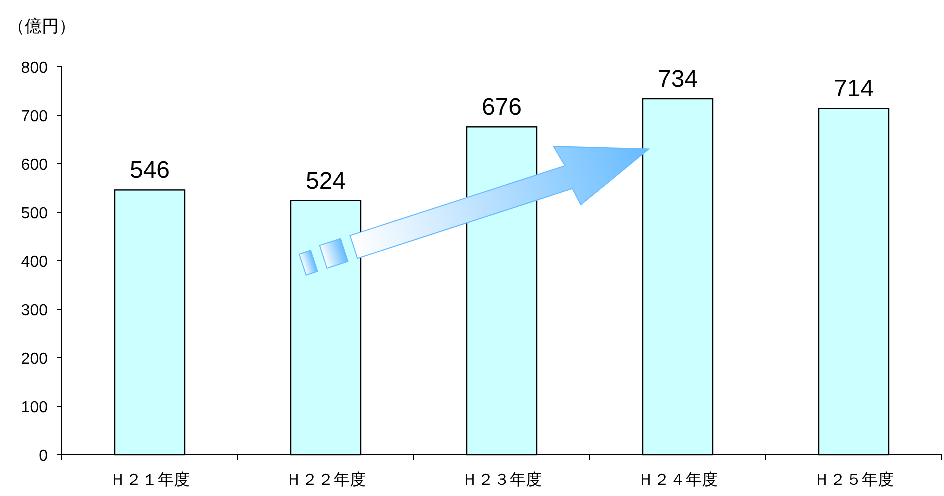 This screenshot has height=496, width=944. I want to click on y-tick-label: 400, so click(34, 262).